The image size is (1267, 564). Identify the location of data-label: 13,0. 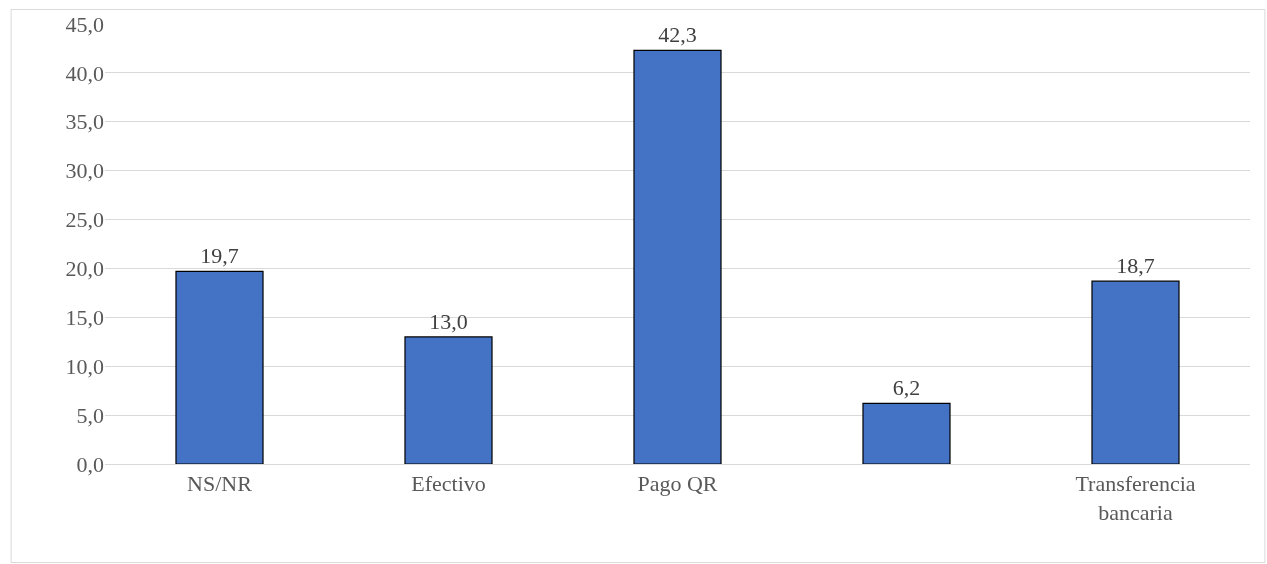
(448, 321).